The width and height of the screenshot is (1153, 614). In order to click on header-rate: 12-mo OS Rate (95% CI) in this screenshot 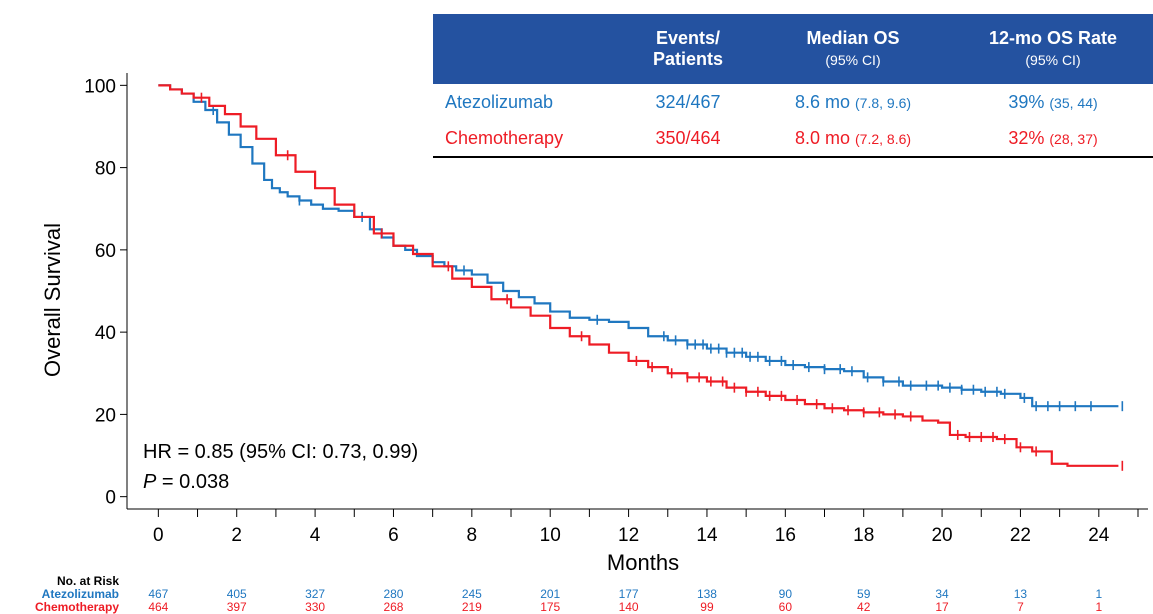, I will do `click(1053, 49)`.